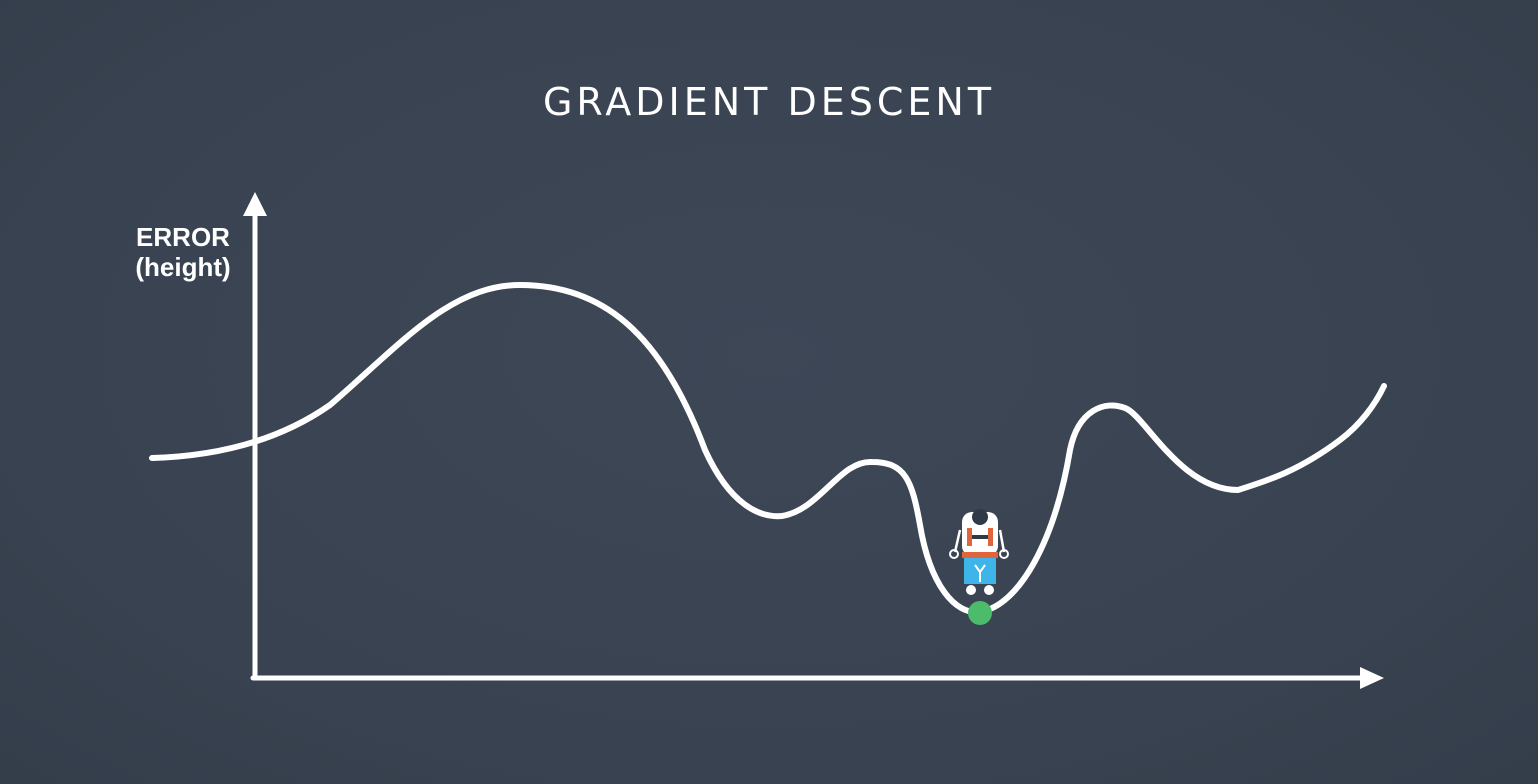 The width and height of the screenshot is (1538, 784). I want to click on x-axis-arrow-icon, so click(1372, 678).